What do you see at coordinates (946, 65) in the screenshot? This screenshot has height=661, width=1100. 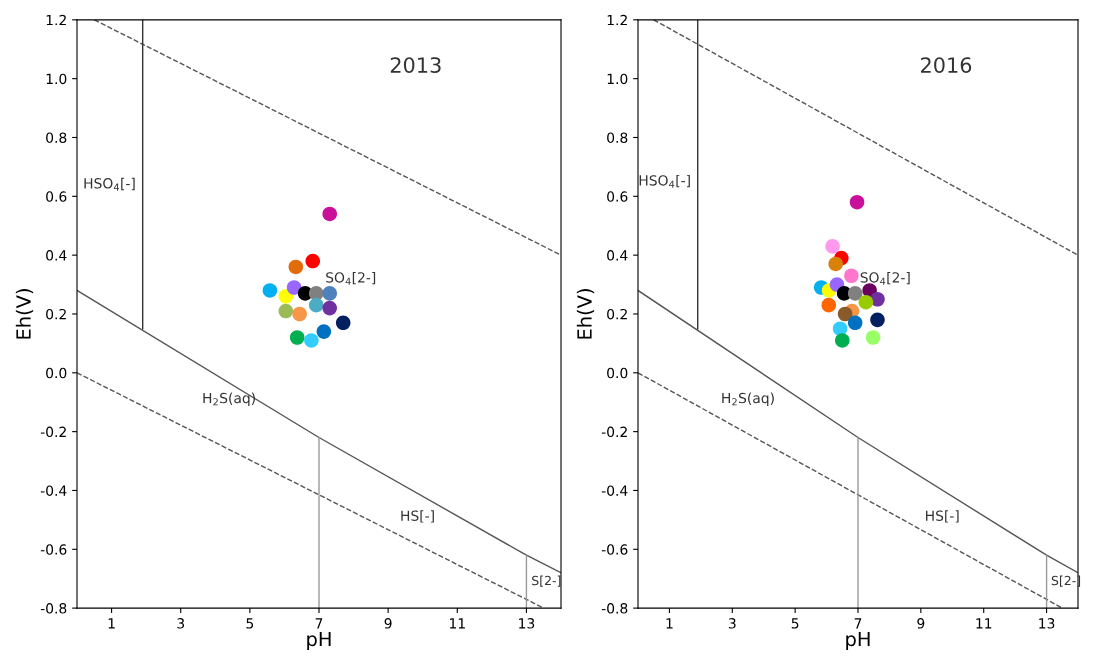 I see `text: 2016` at bounding box center [946, 65].